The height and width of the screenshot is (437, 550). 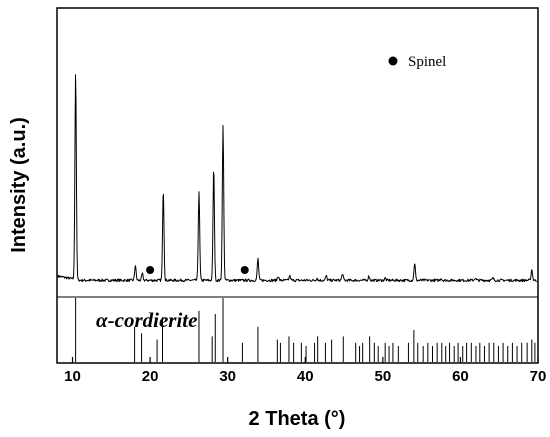 What do you see at coordinates (153, 320) in the screenshot?
I see `reference-label-suffix: -cordierite` at bounding box center [153, 320].